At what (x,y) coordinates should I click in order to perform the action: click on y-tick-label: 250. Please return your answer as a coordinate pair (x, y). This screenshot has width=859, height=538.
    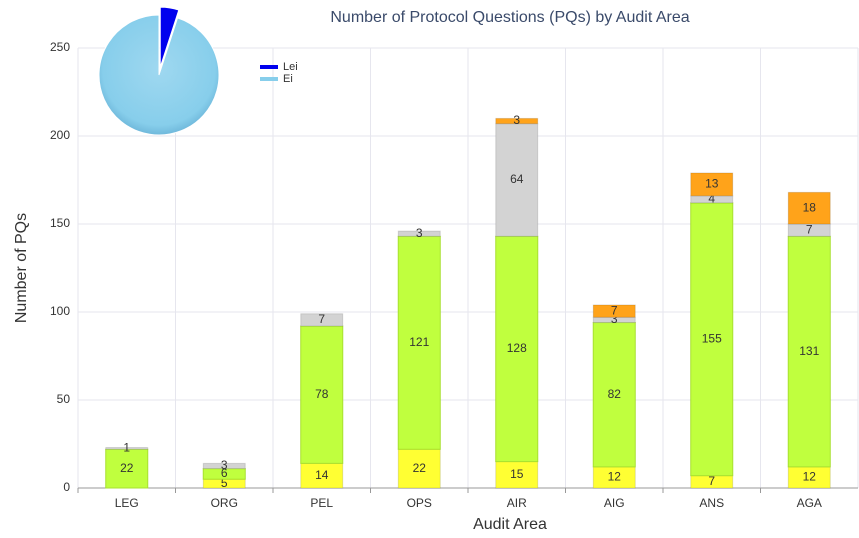
    Looking at the image, I should click on (60, 47).